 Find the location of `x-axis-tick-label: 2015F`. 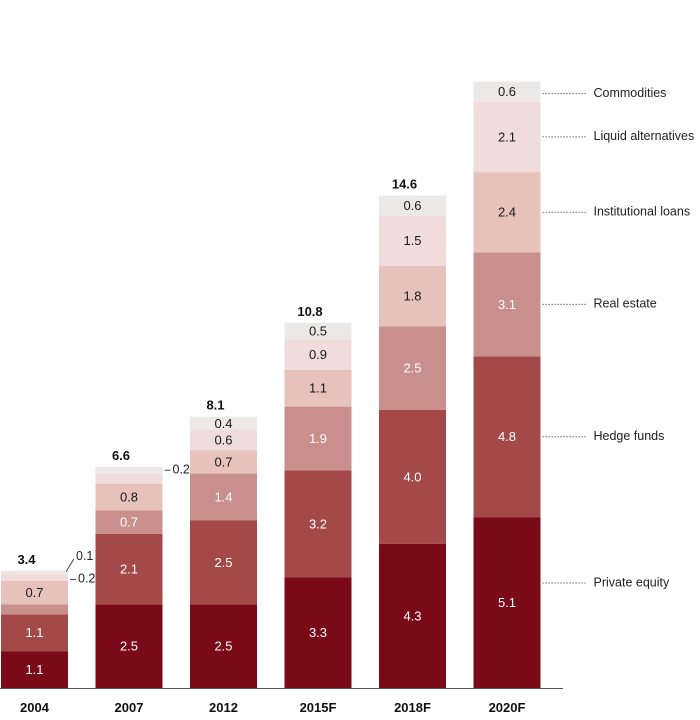

x-axis-tick-label: 2015F is located at coordinates (318, 707).